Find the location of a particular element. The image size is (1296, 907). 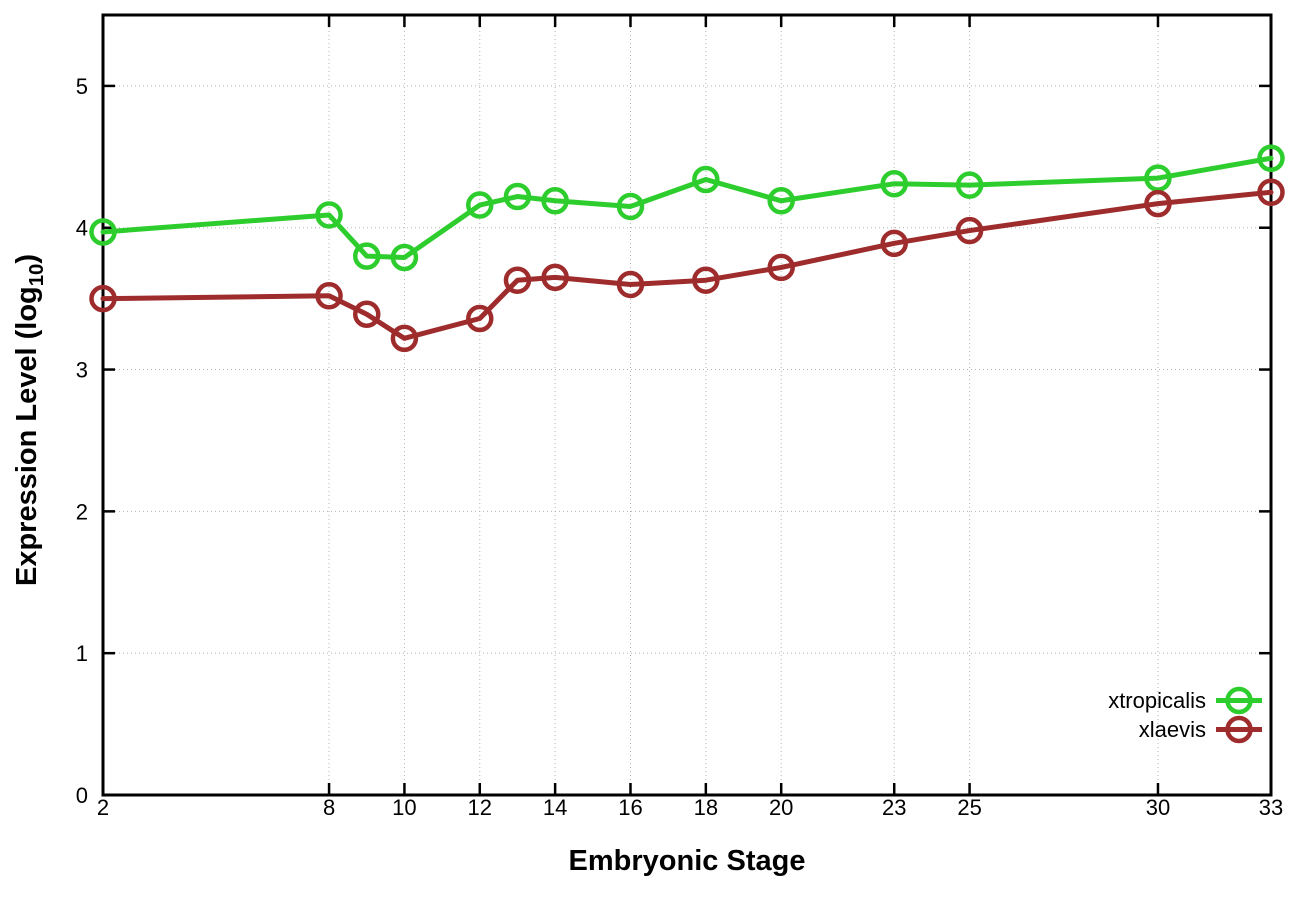

legend: xtropicalis xlaevis is located at coordinates (1185, 715).